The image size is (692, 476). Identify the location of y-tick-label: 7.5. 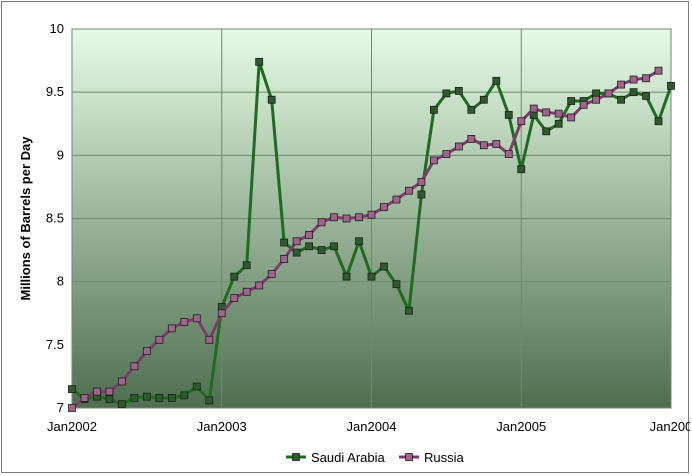
(55, 344).